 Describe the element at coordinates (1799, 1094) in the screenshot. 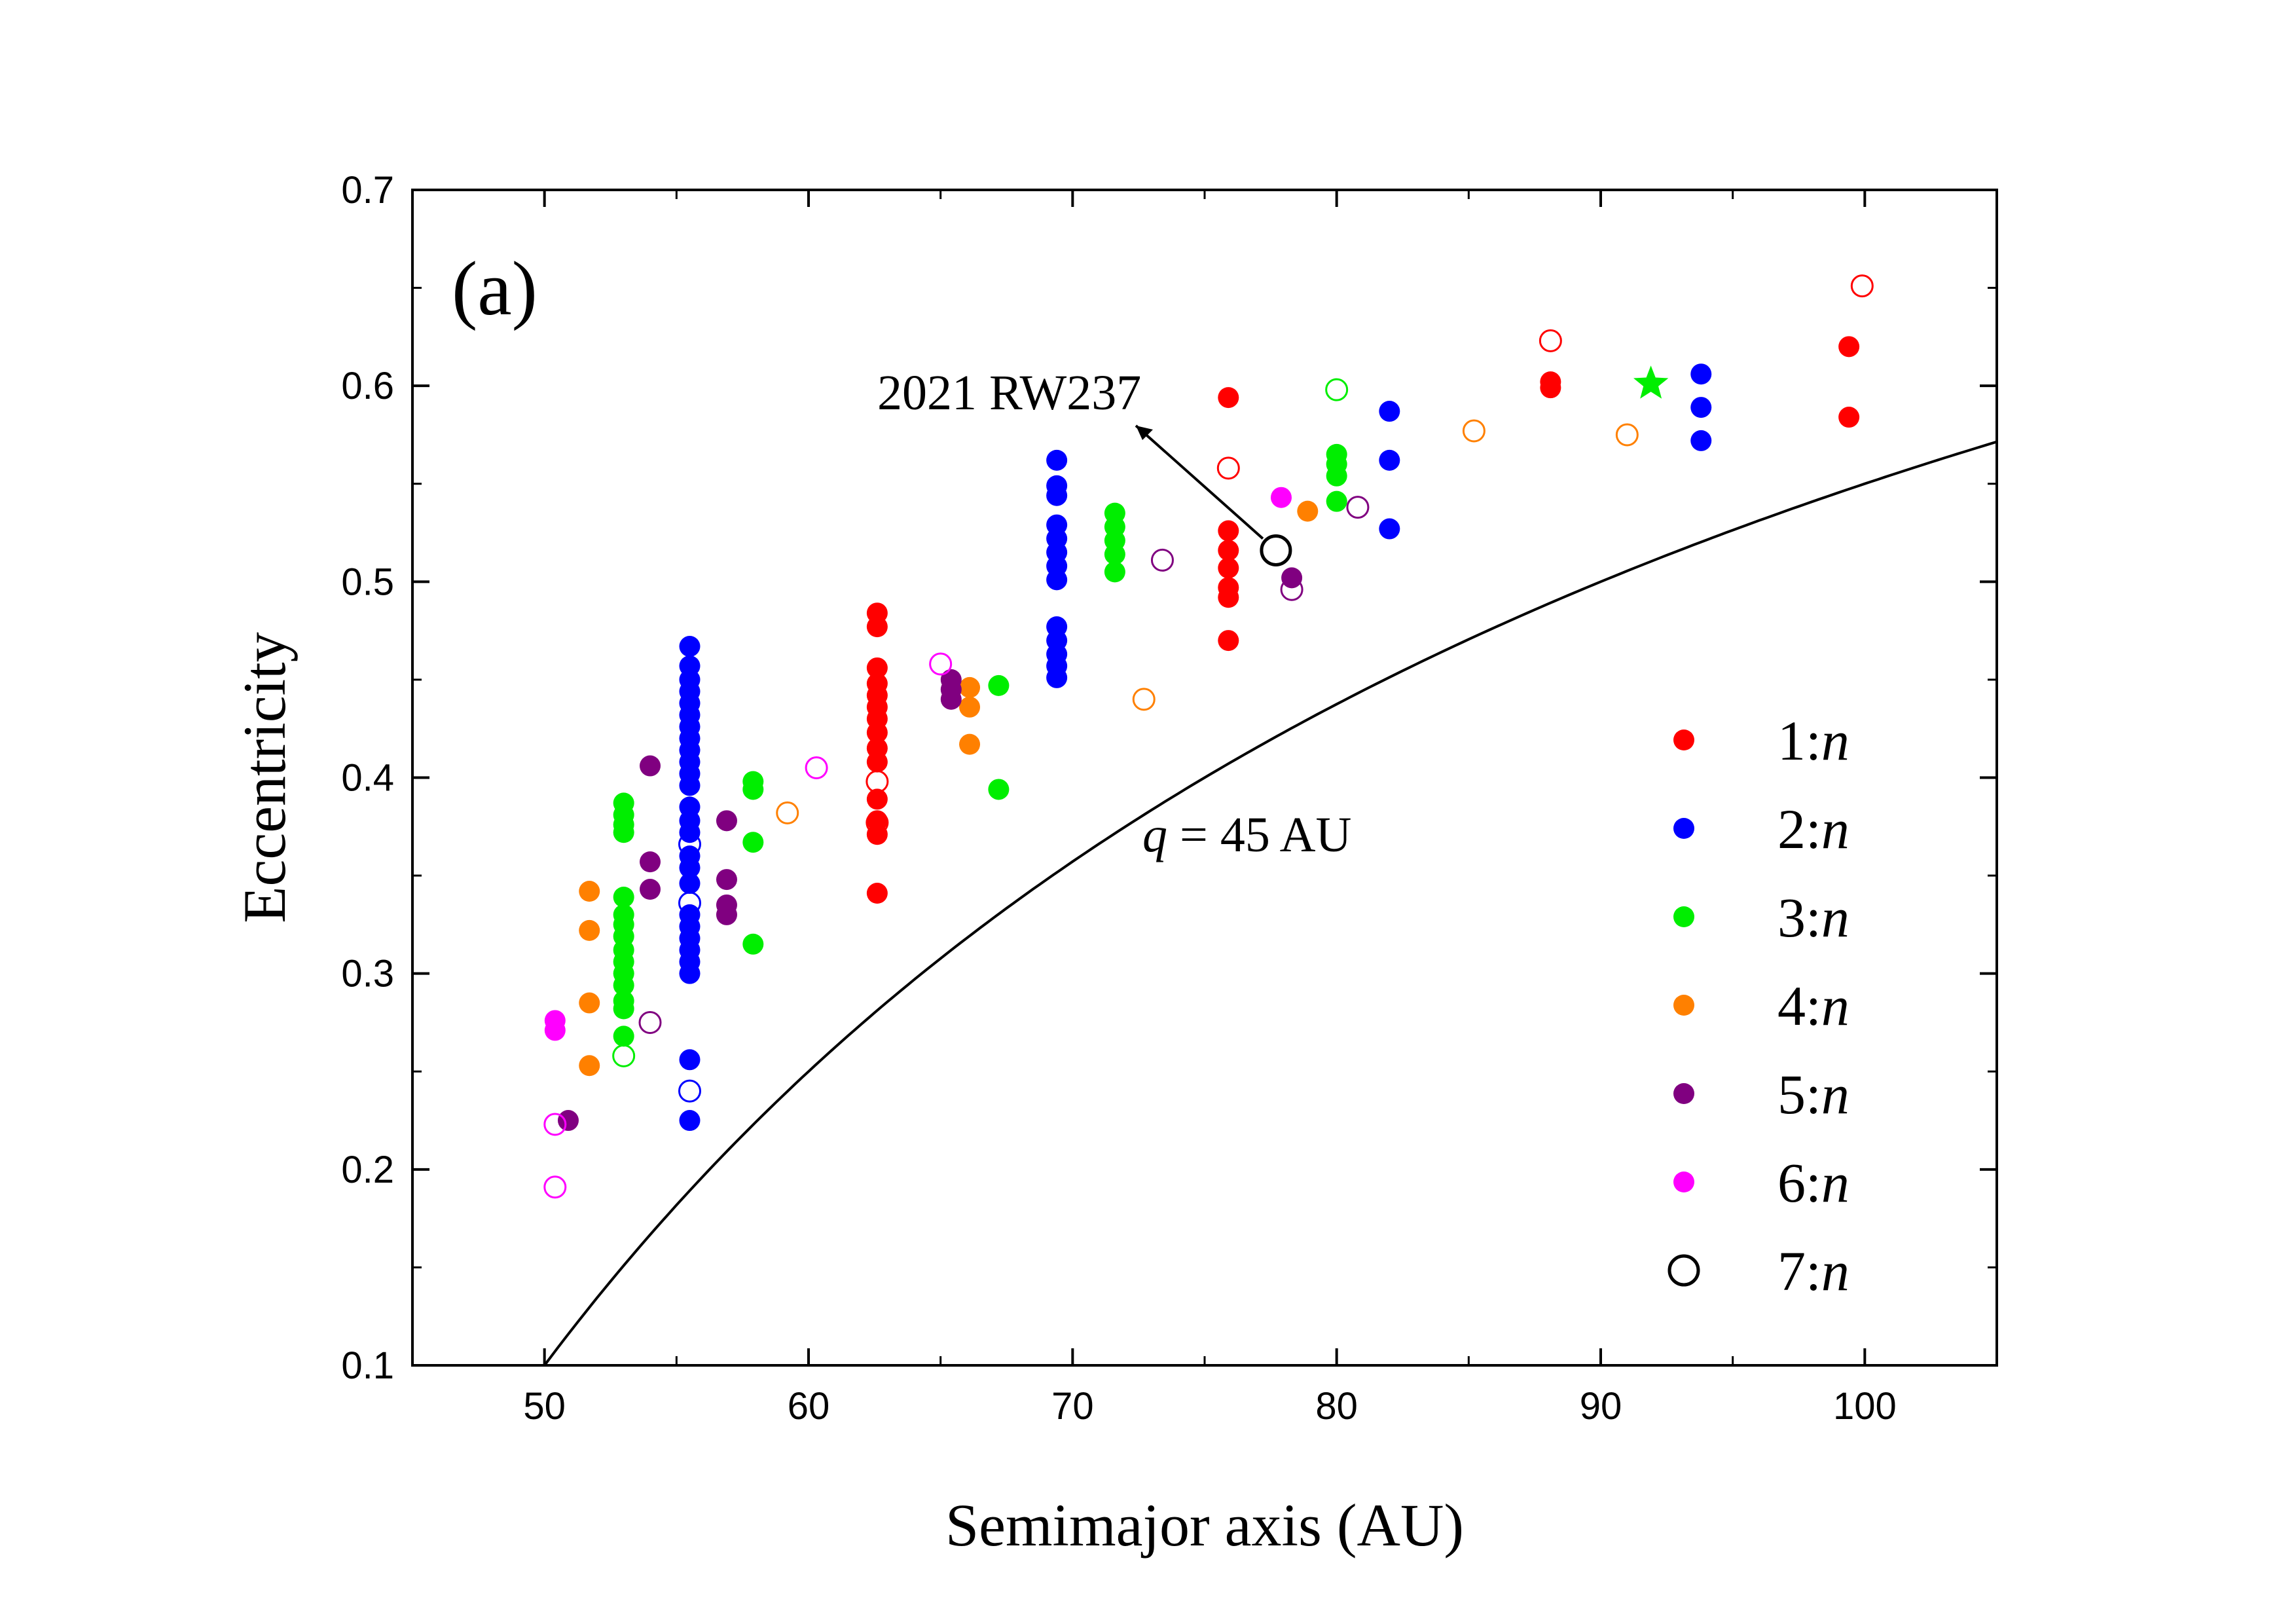

I see `legend-label-num: 5:` at that location.